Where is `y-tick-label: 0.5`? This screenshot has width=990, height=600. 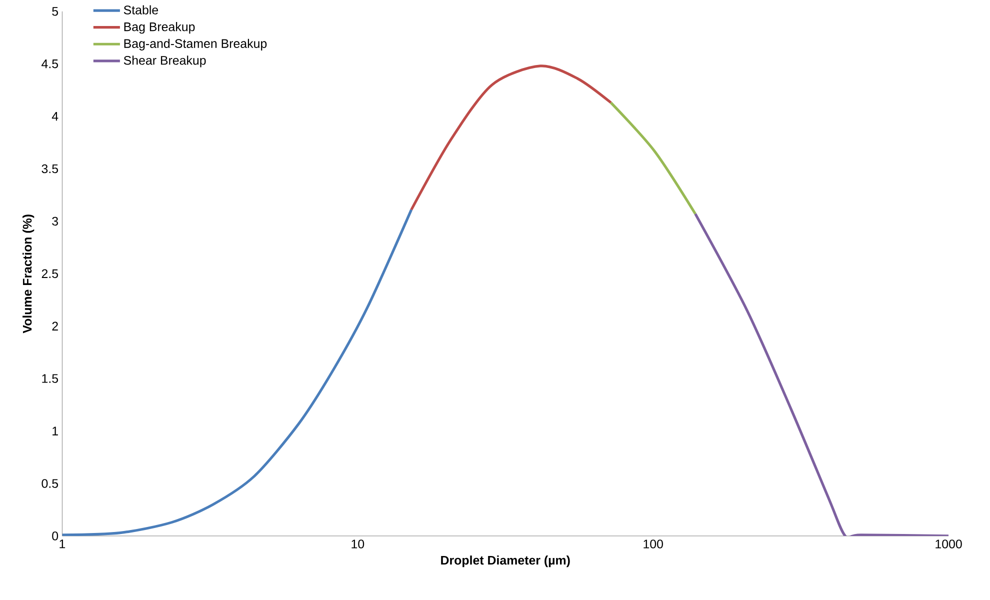
y-tick-label: 0.5 is located at coordinates (50, 483).